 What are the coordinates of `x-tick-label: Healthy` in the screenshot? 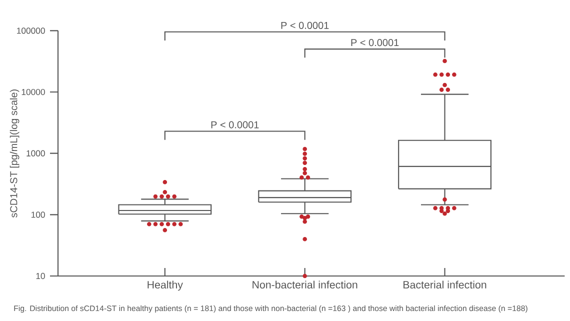 It's located at (165, 285).